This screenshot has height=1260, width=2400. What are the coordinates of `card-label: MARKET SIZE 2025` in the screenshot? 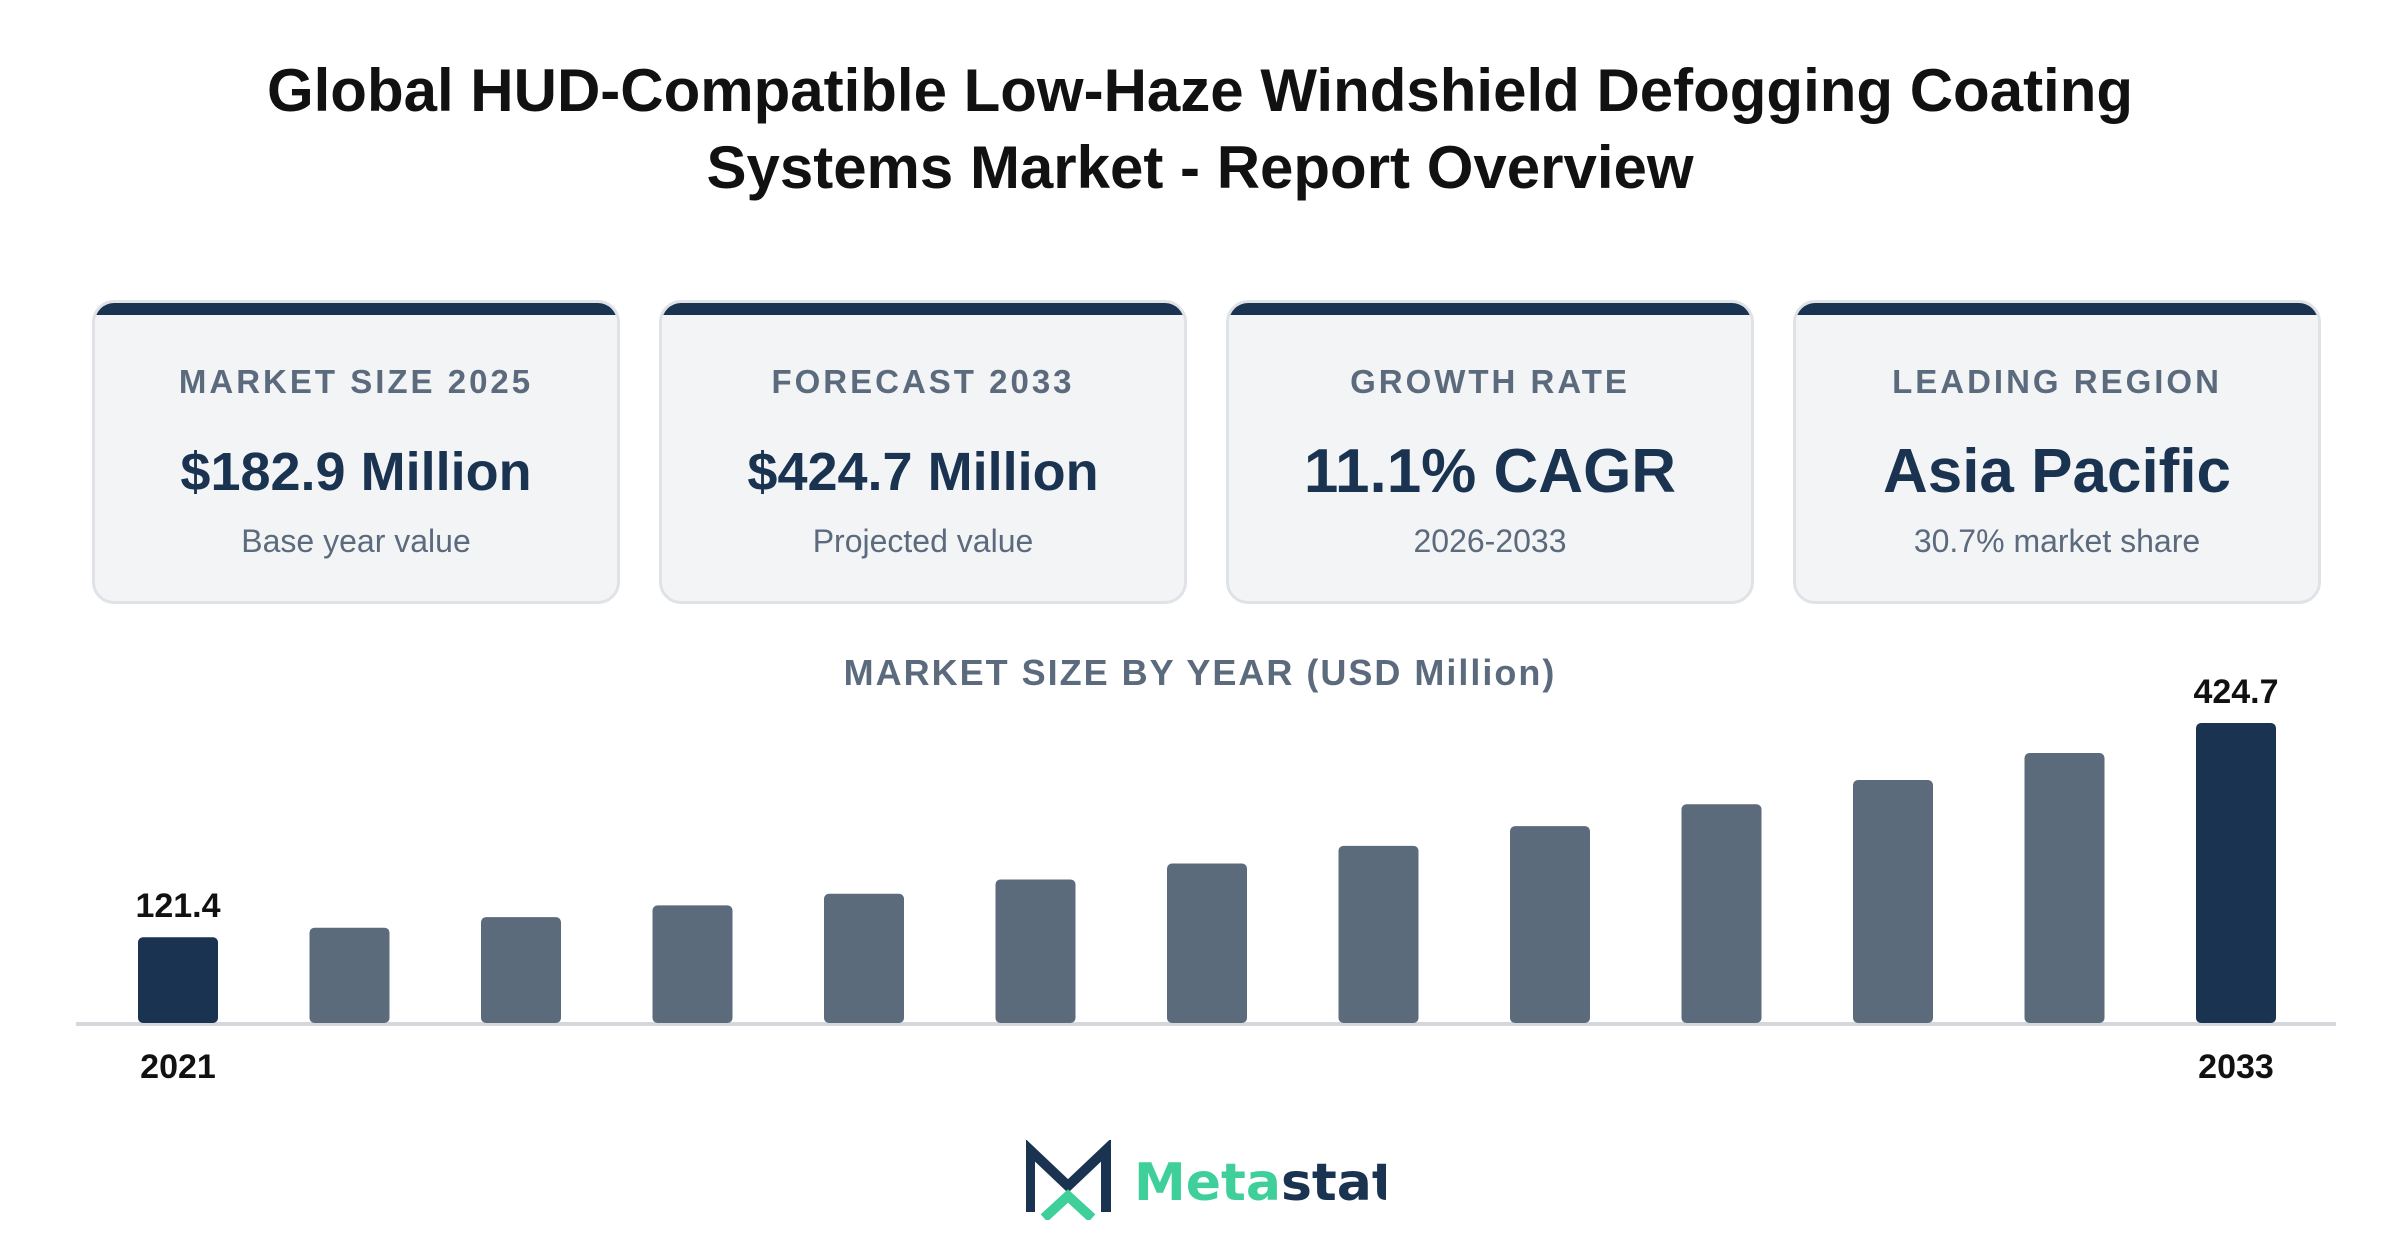 It's located at (356, 381).